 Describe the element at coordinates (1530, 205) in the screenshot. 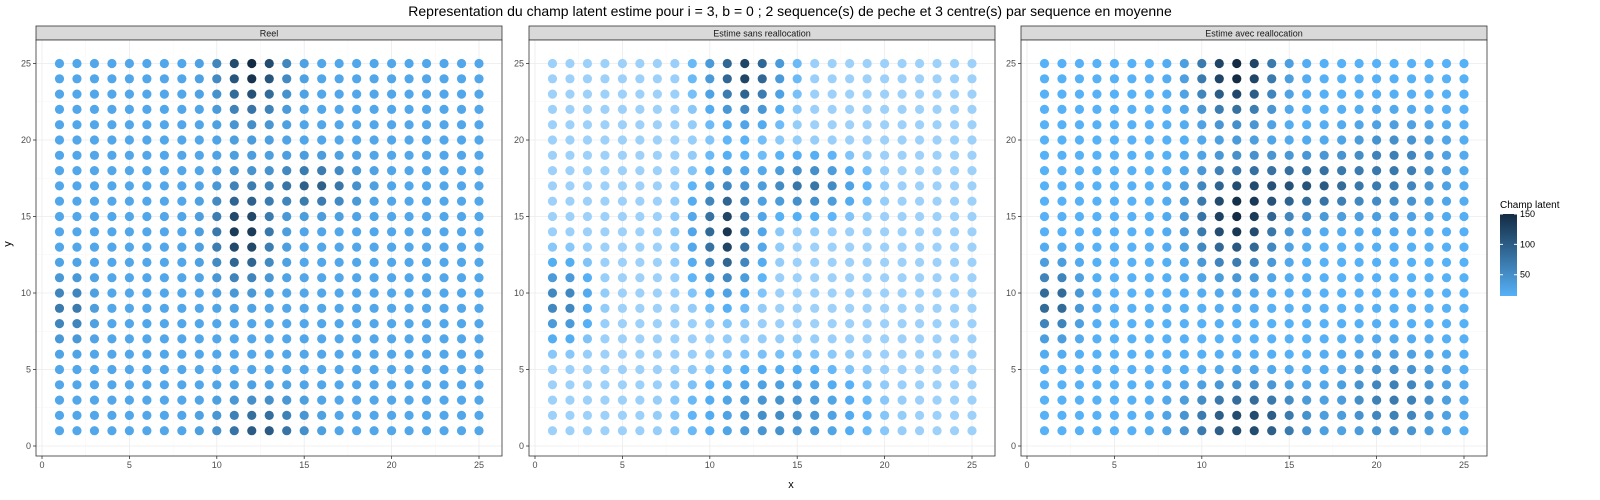

I see `legend-title: Champ latent` at that location.